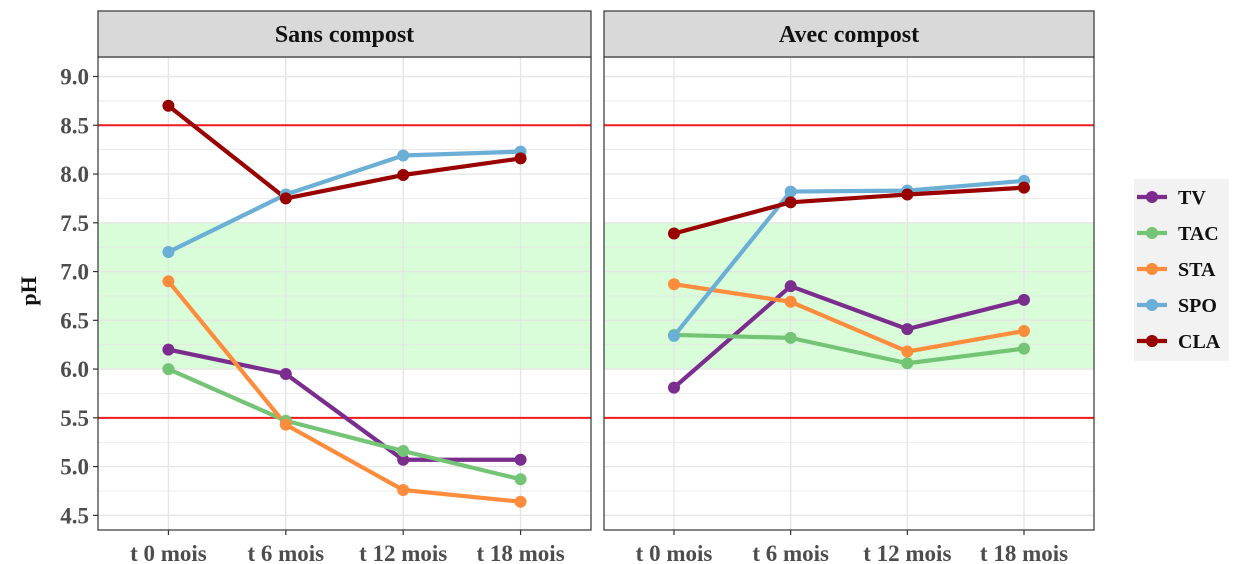  What do you see at coordinates (1176, 270) in the screenshot?
I see `legend-item-sta: STA` at bounding box center [1176, 270].